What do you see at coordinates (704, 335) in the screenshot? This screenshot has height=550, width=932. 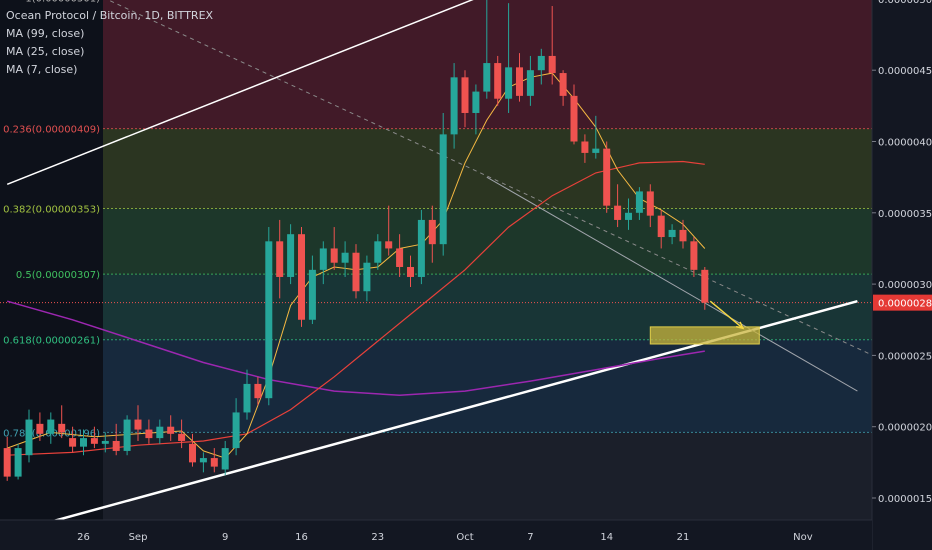 I see `target-zone` at bounding box center [704, 335].